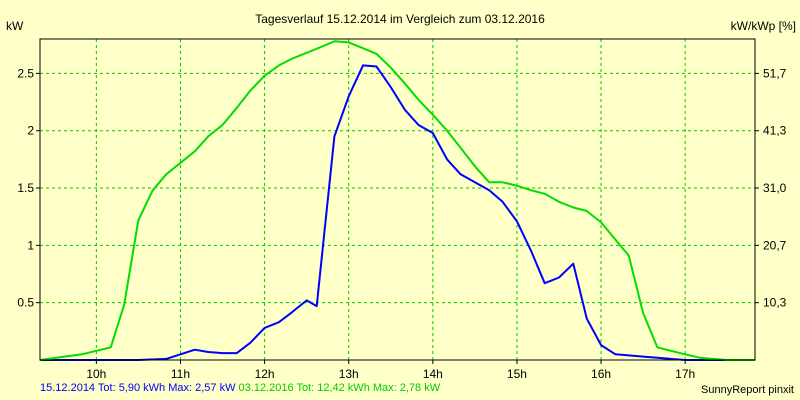  What do you see at coordinates (30, 245) in the screenshot?
I see `y-tick-label-left: 1` at bounding box center [30, 245].